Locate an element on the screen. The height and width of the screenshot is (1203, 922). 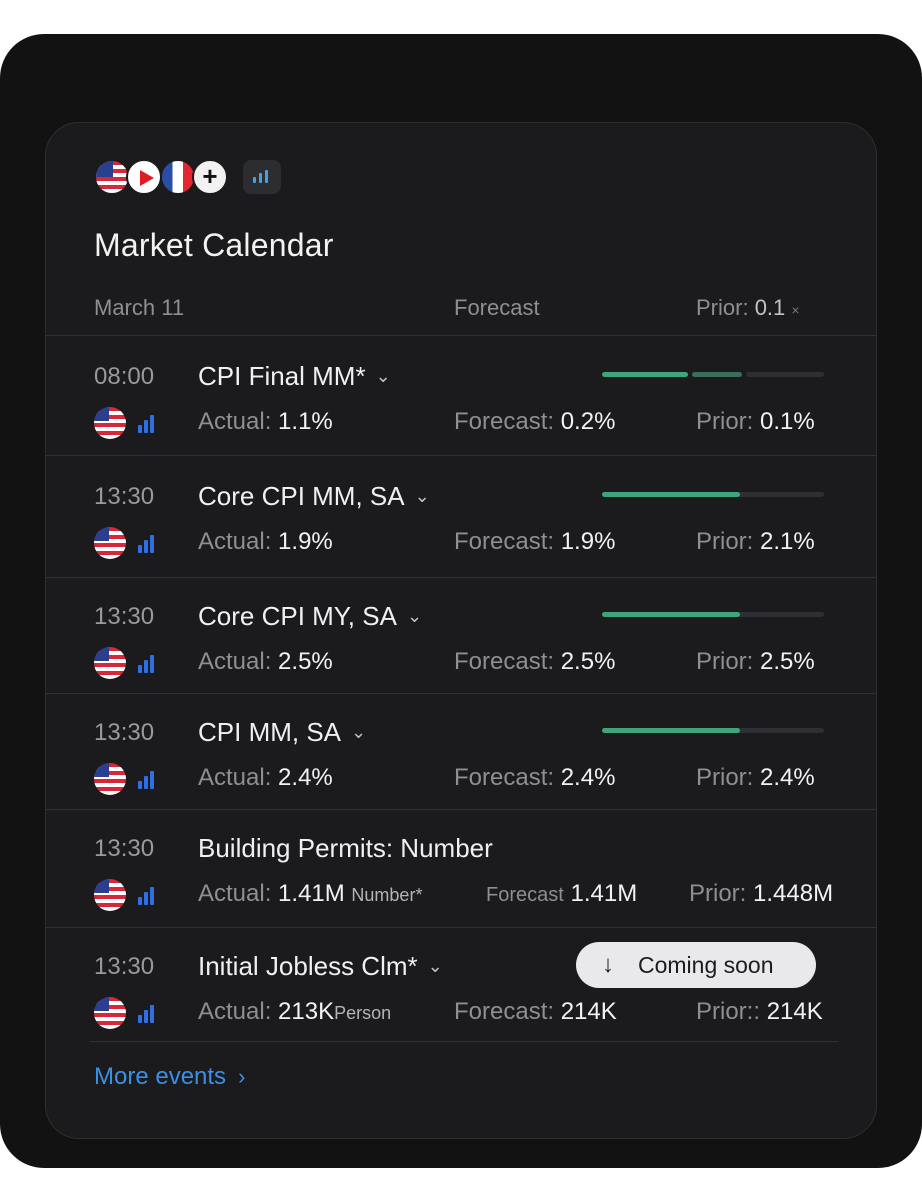
event-name: CPI Final MM* ⌄ is located at coordinates (294, 376).